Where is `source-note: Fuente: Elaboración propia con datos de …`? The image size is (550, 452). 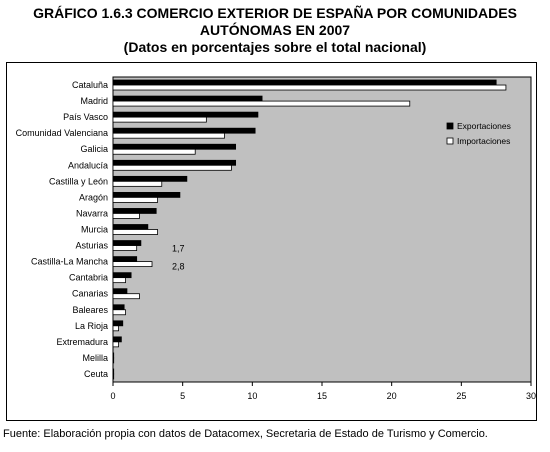
source-note: Fuente: Elaboración propia con datos de … is located at coordinates (245, 434).